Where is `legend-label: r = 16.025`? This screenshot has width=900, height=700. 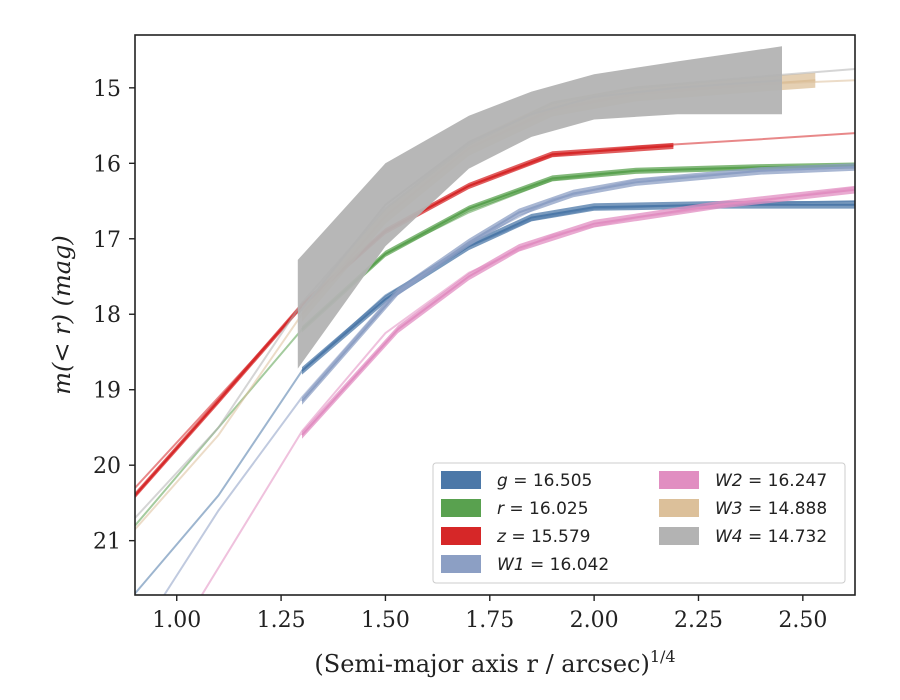 legend-label: r = 16.025 is located at coordinates (543, 509).